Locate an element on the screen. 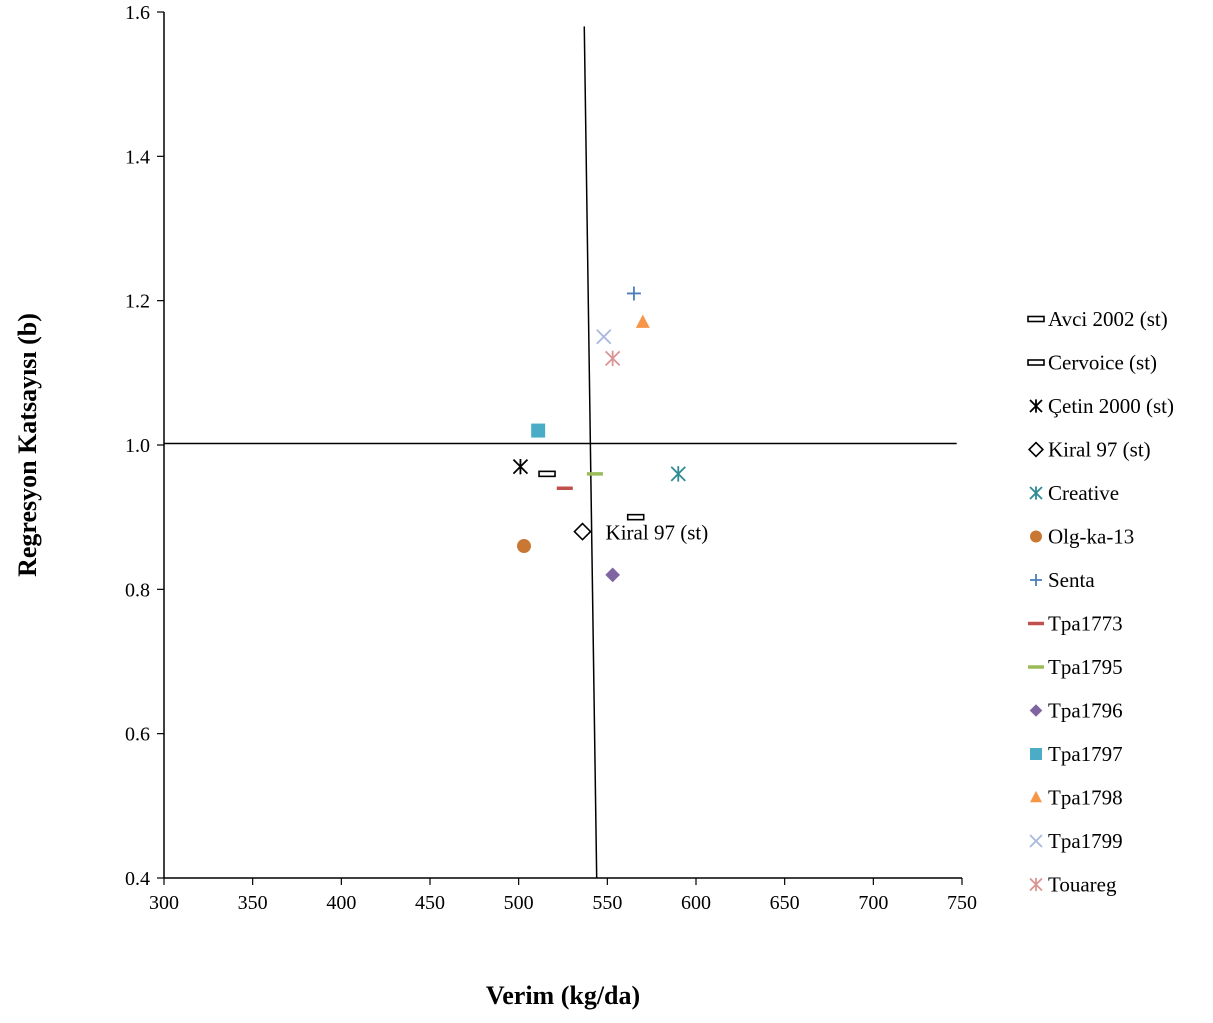 This screenshot has height=1023, width=1213. y-tick-label: 0.6 is located at coordinates (137, 735).